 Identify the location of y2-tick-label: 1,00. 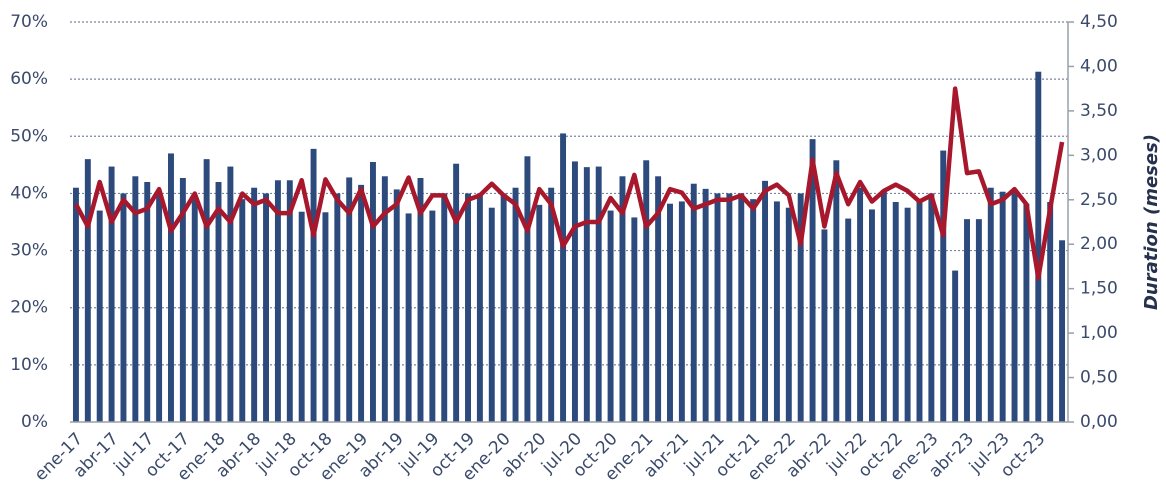
(1099, 333).